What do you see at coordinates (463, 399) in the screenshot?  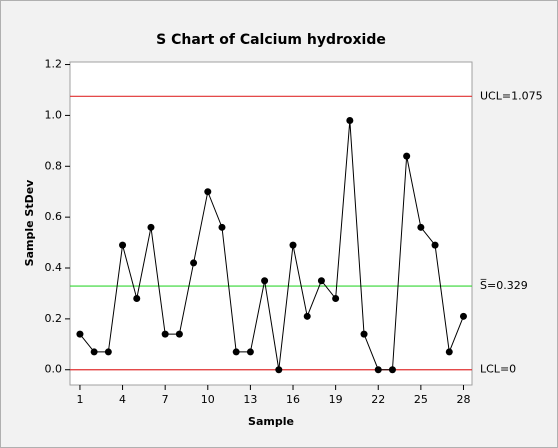 I see `x-tick-label: 28` at bounding box center [463, 399].